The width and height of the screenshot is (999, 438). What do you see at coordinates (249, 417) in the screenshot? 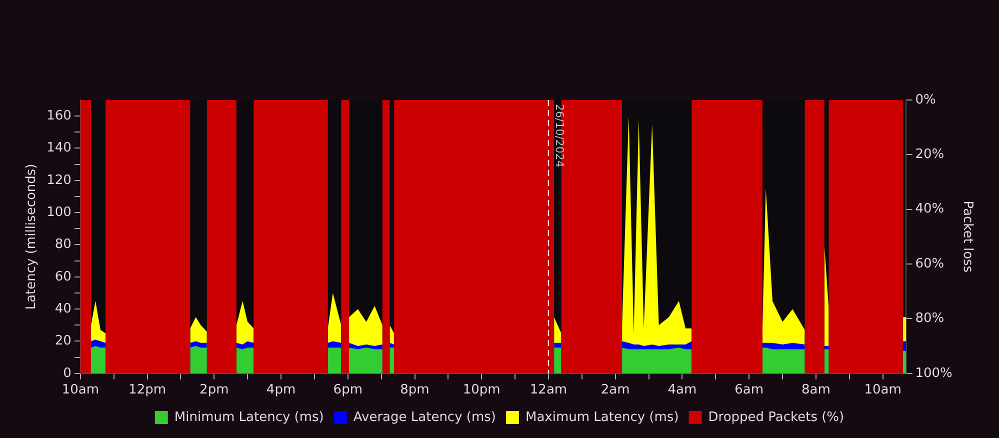
I see `legend-label: Minimum Latency (ms)` at bounding box center [249, 417].